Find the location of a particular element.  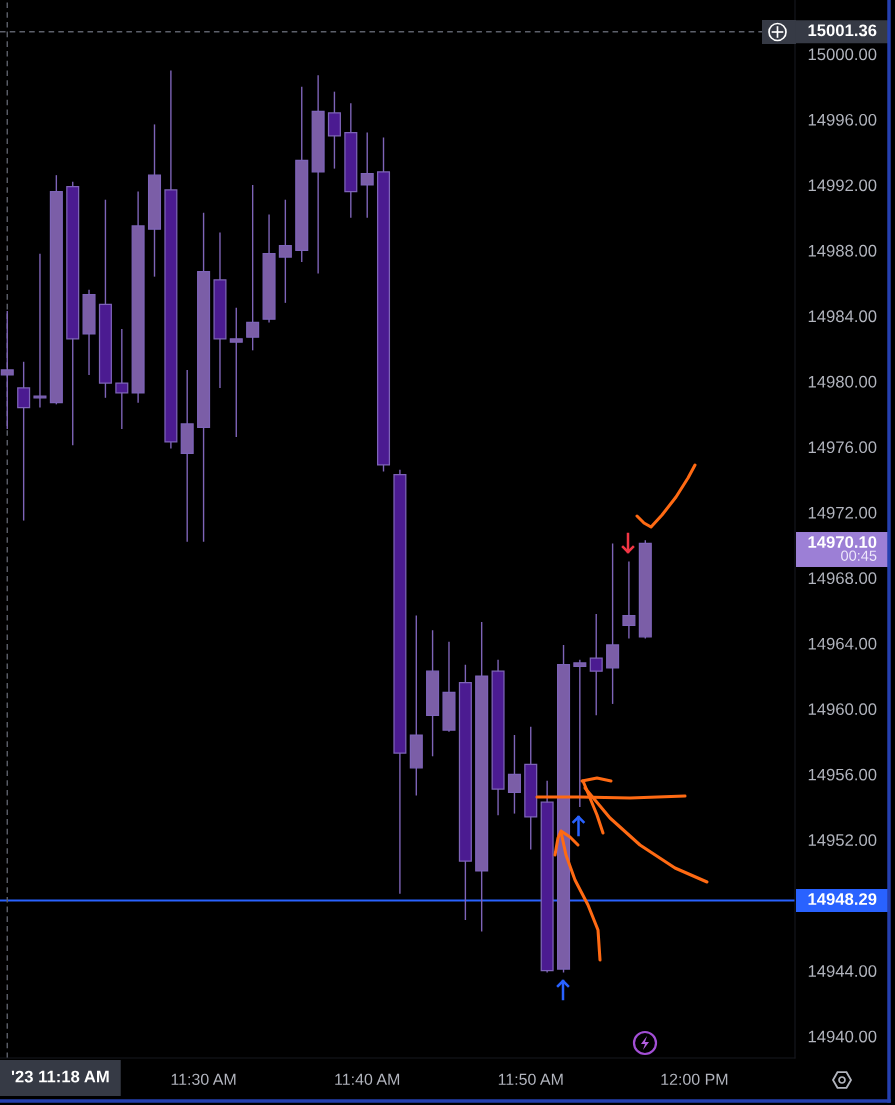

y-tick-label: 14976.00 is located at coordinates (842, 447).